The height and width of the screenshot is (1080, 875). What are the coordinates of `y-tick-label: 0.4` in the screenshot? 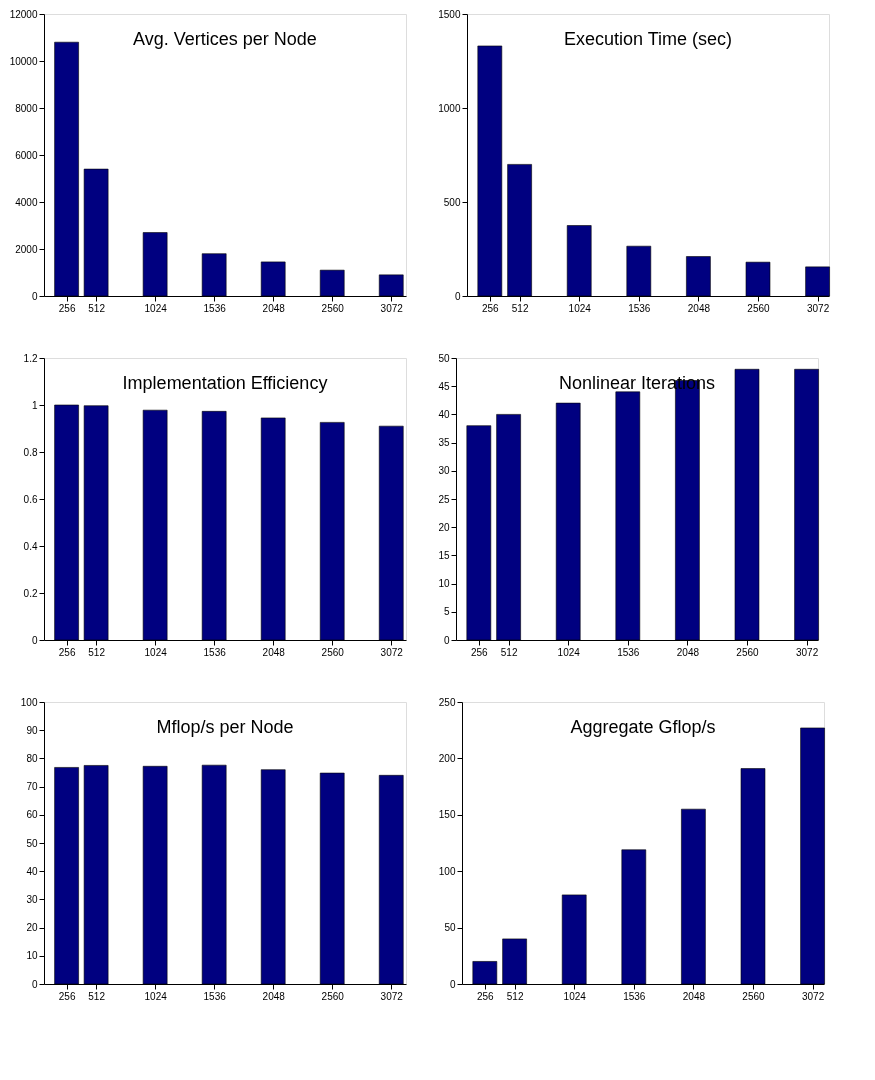 It's located at (30, 546).